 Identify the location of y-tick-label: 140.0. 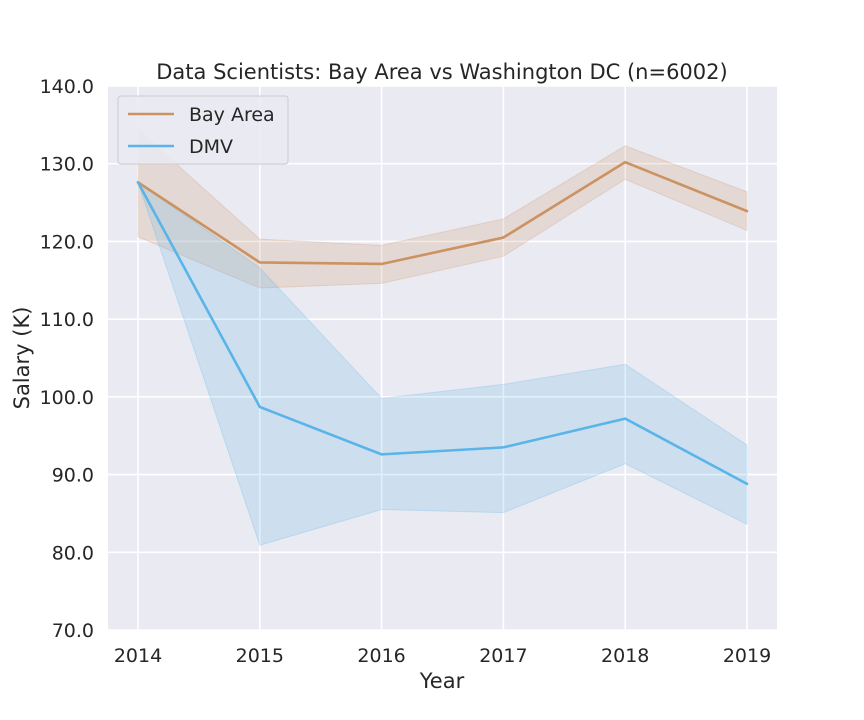
(67, 87).